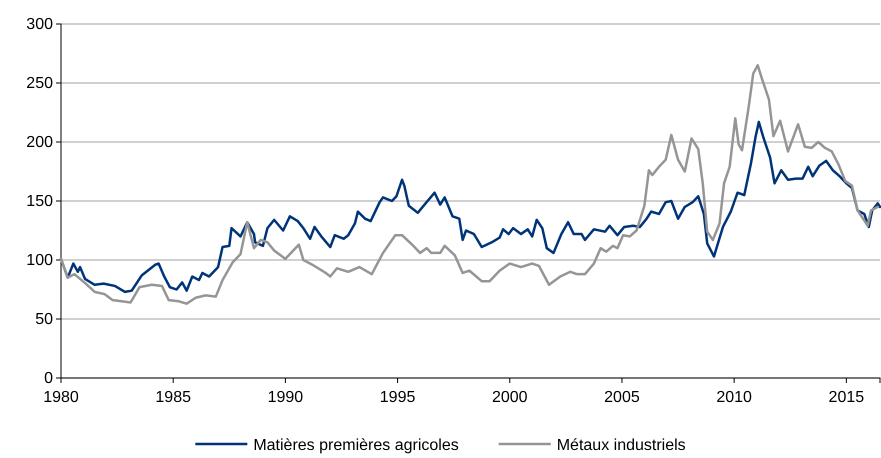 The width and height of the screenshot is (881, 458). What do you see at coordinates (40, 83) in the screenshot?
I see `y-tick-label: 250` at bounding box center [40, 83].